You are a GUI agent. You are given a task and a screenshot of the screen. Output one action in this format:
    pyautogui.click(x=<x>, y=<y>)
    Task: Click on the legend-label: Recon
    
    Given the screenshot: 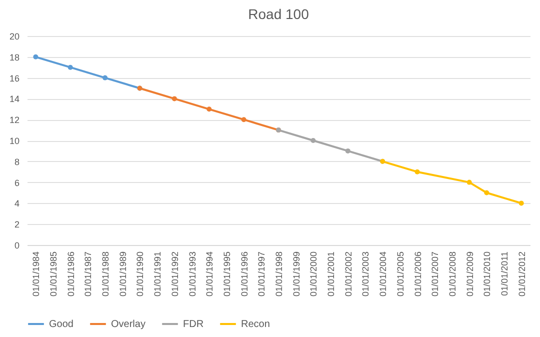 What is the action you would take?
    pyautogui.click(x=255, y=324)
    